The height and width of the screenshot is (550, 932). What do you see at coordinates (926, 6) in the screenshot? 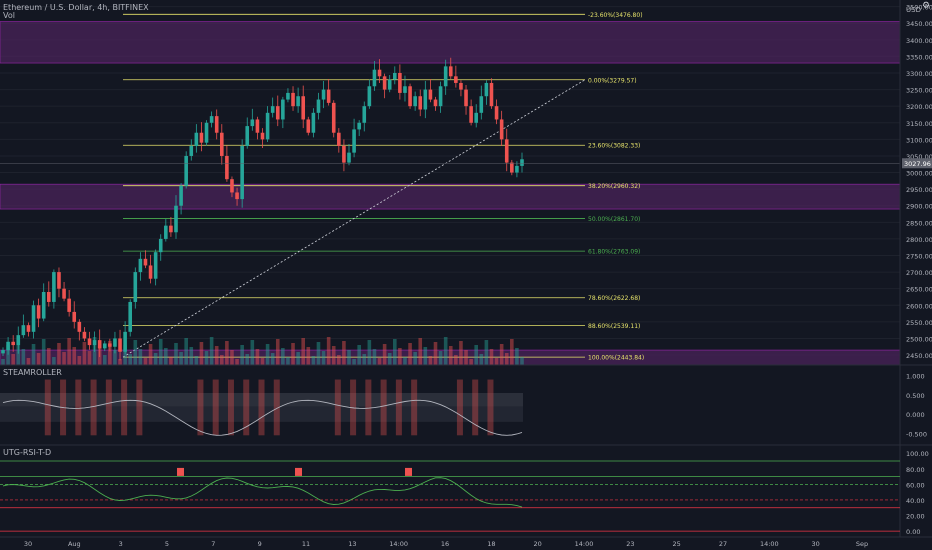
I see `settings-icon: ⚙` at bounding box center [926, 6].